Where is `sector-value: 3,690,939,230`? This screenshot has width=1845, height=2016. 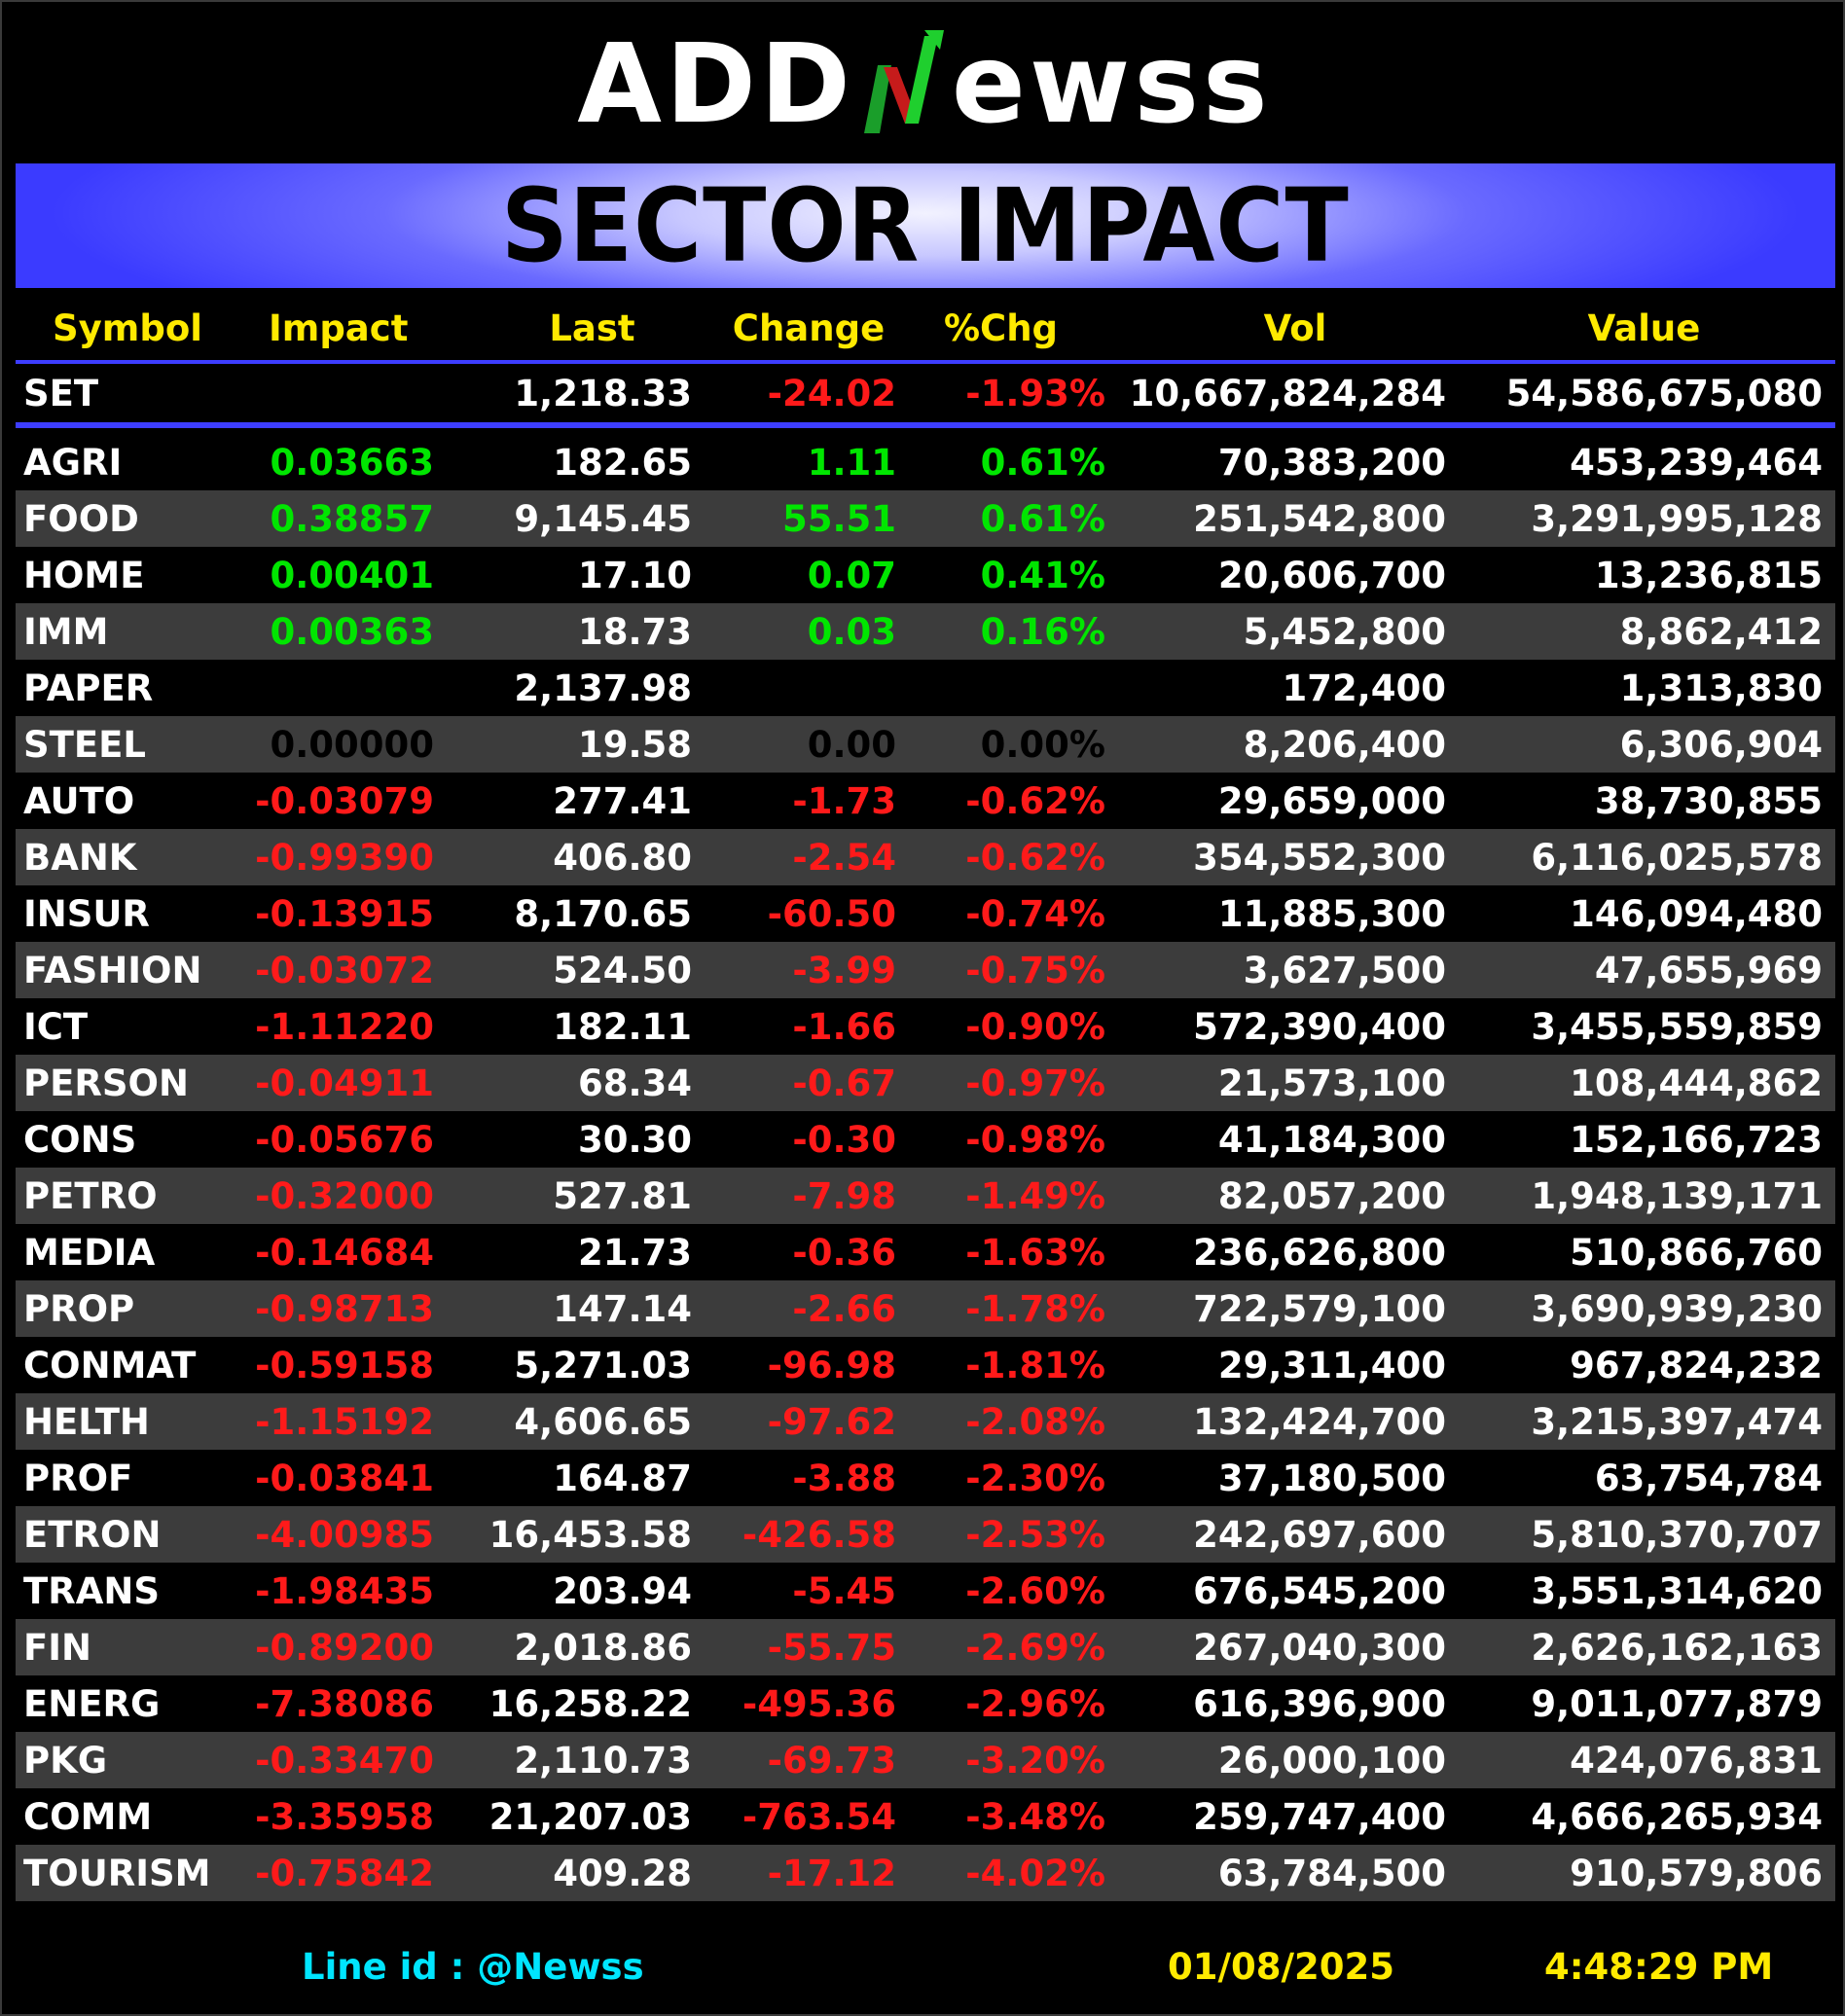
sector-value: 3,690,939,230 is located at coordinates (1677, 1308).